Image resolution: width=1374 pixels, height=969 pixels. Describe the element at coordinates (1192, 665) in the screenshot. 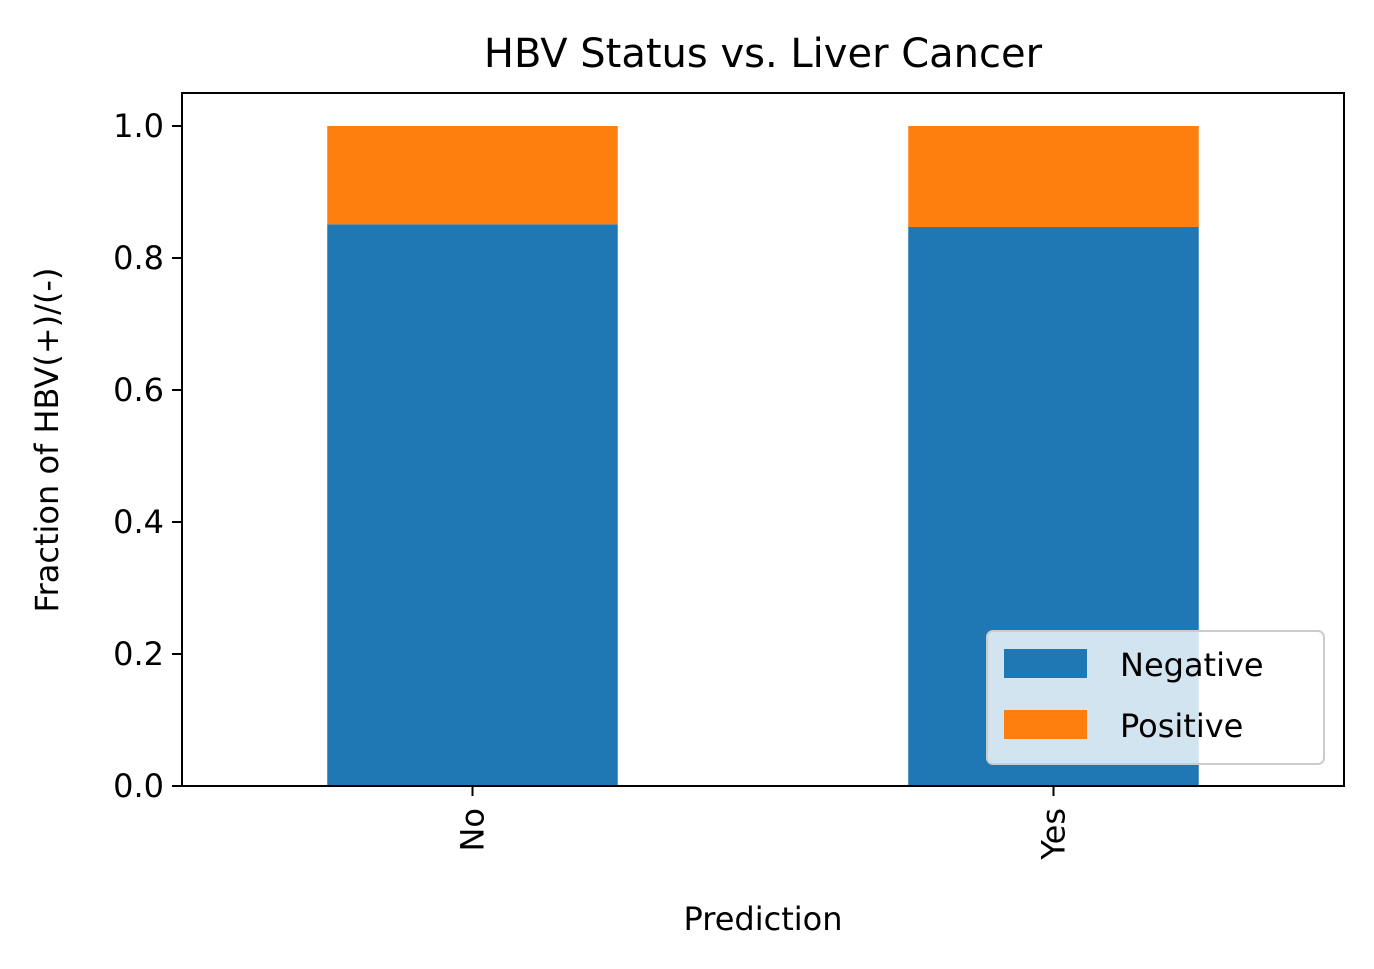

I see `legend-label-negative: Negative` at that location.